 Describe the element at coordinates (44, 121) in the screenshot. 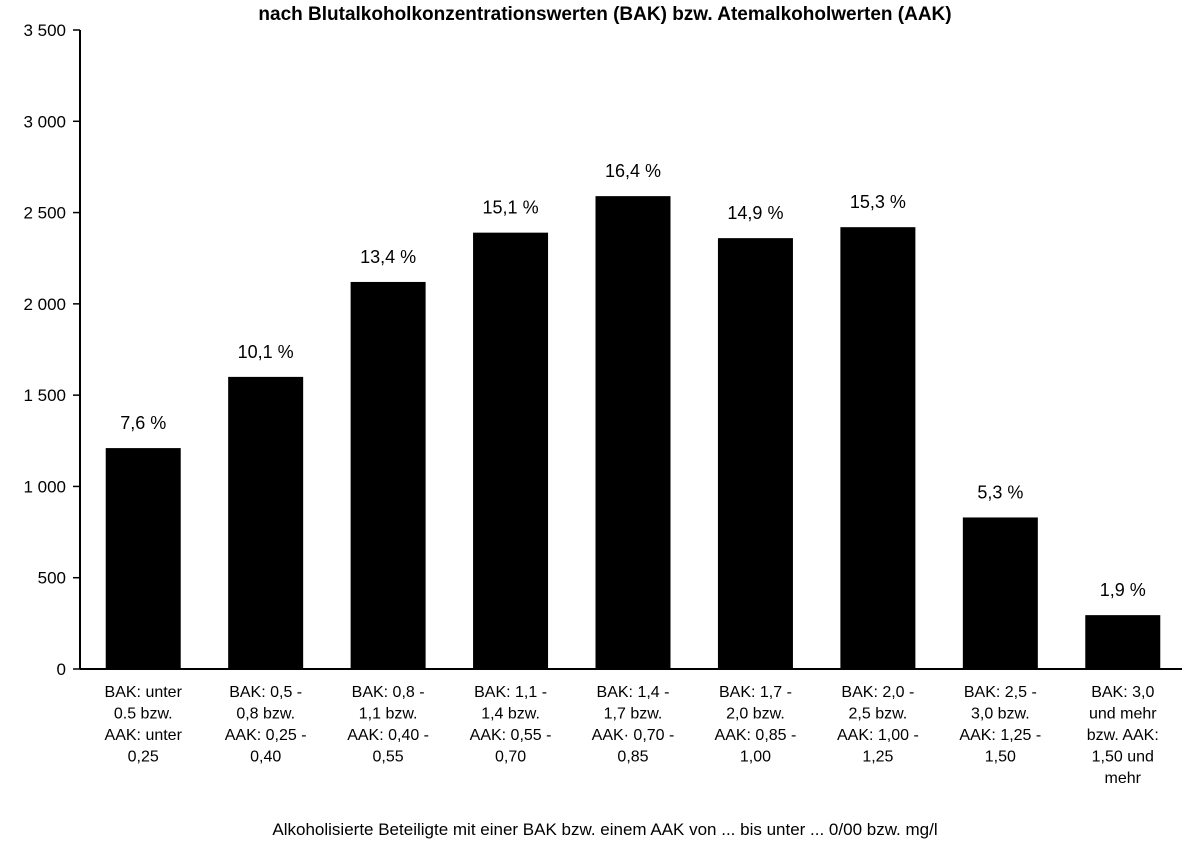

I see `y-tick-label: 3 000` at that location.